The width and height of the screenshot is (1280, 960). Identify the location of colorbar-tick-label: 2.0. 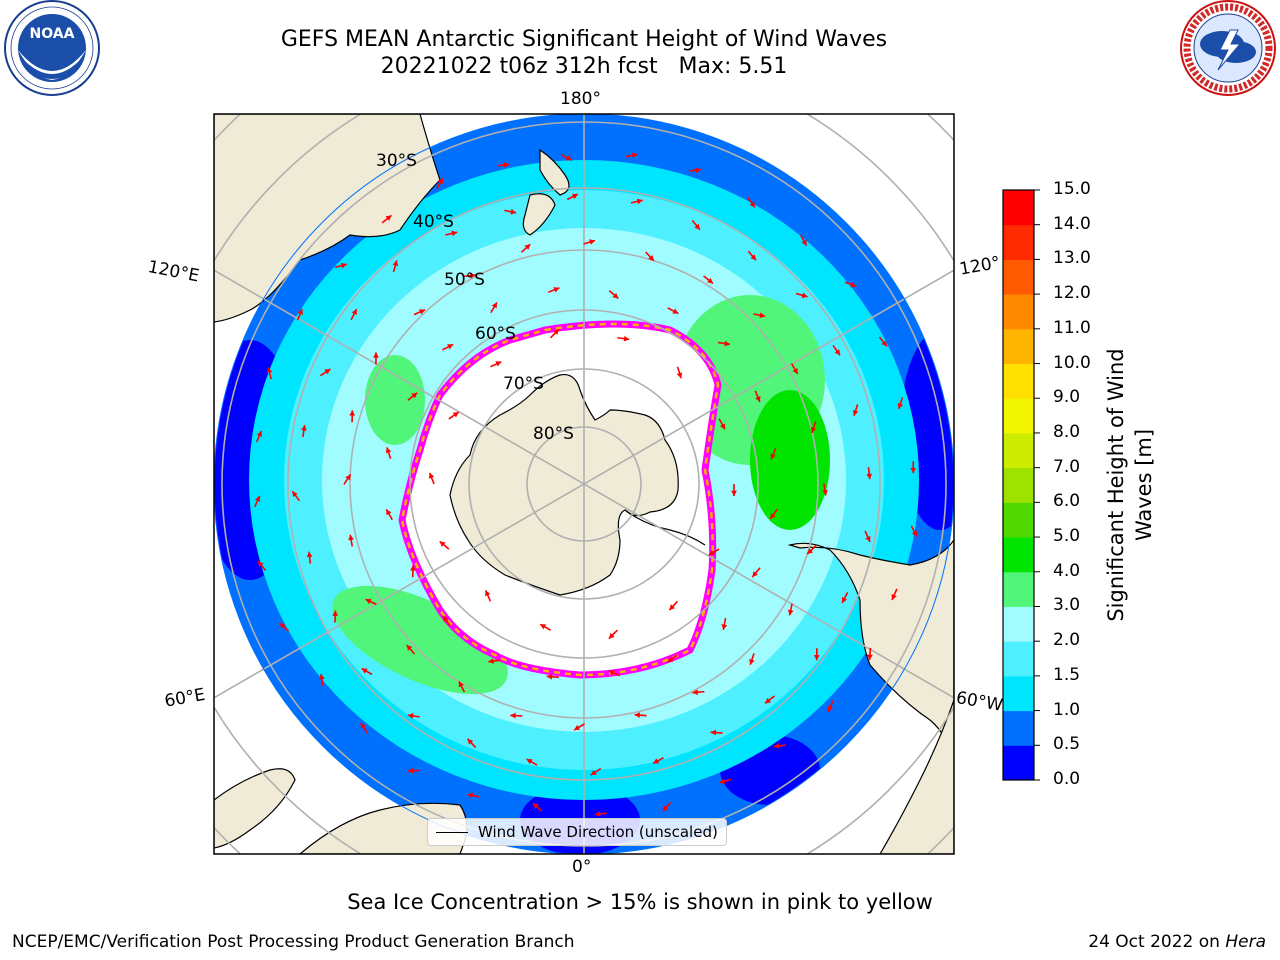
(1067, 640).